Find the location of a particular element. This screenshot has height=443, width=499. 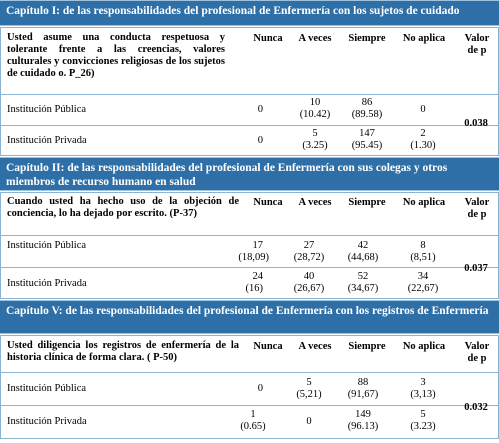

cell-sometimes-pct: (26,67) is located at coordinates (309, 288).